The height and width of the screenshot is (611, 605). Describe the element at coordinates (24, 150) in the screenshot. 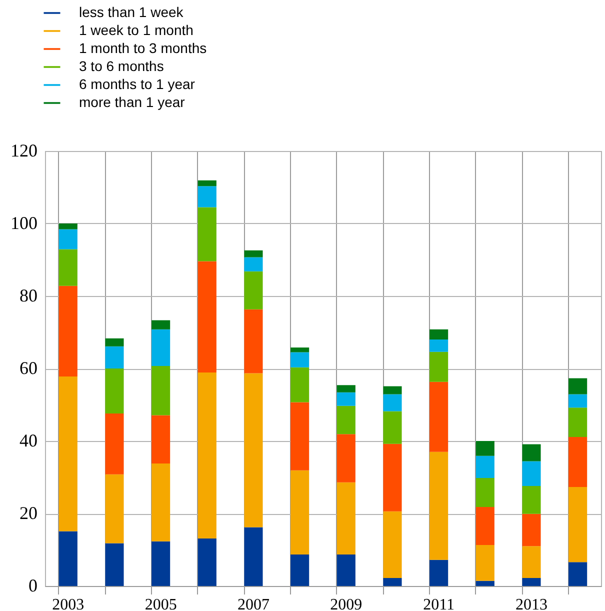

I see `y-tick-label: 120` at that location.